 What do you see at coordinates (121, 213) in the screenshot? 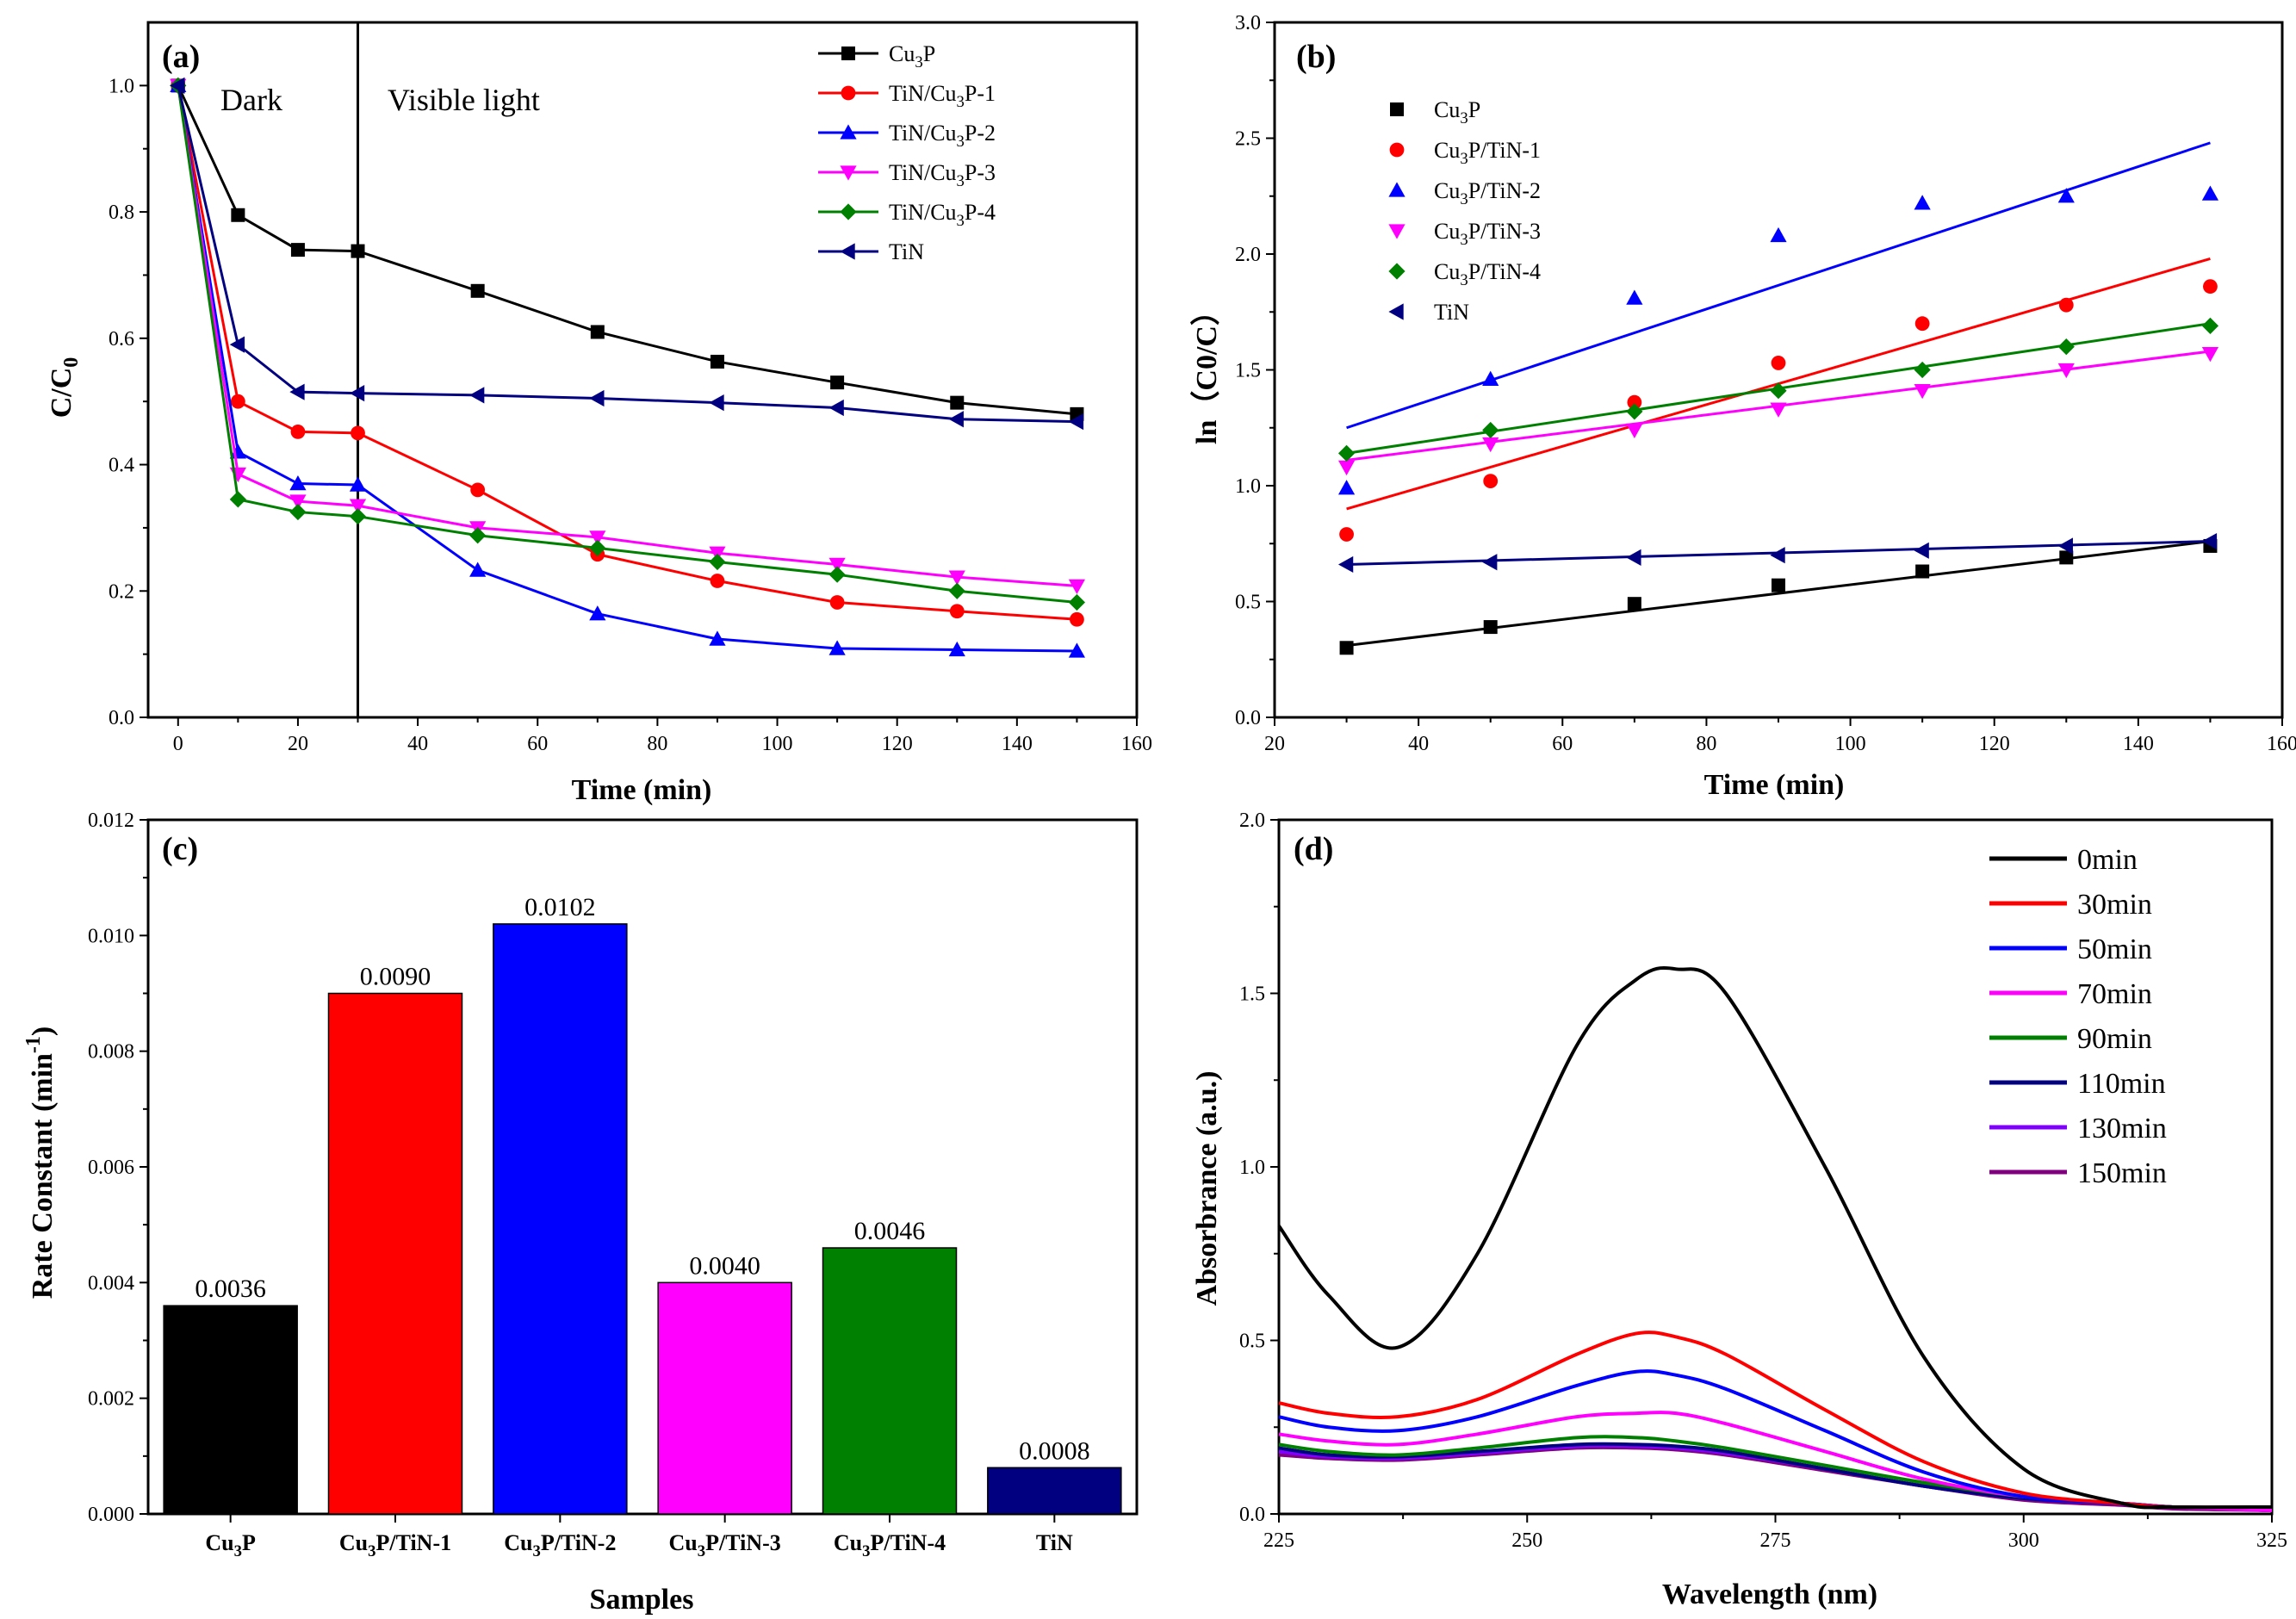
I see `panel-a-y-tick-label: 0.8` at bounding box center [121, 213].